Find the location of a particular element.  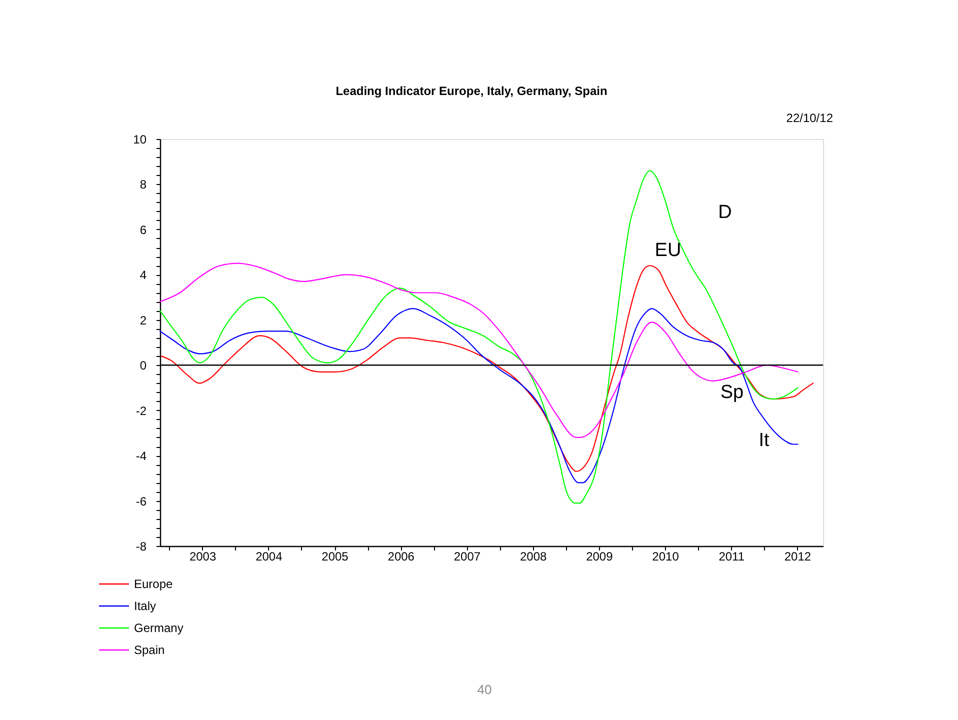

x-tick-label: 2008 is located at coordinates (533, 557).